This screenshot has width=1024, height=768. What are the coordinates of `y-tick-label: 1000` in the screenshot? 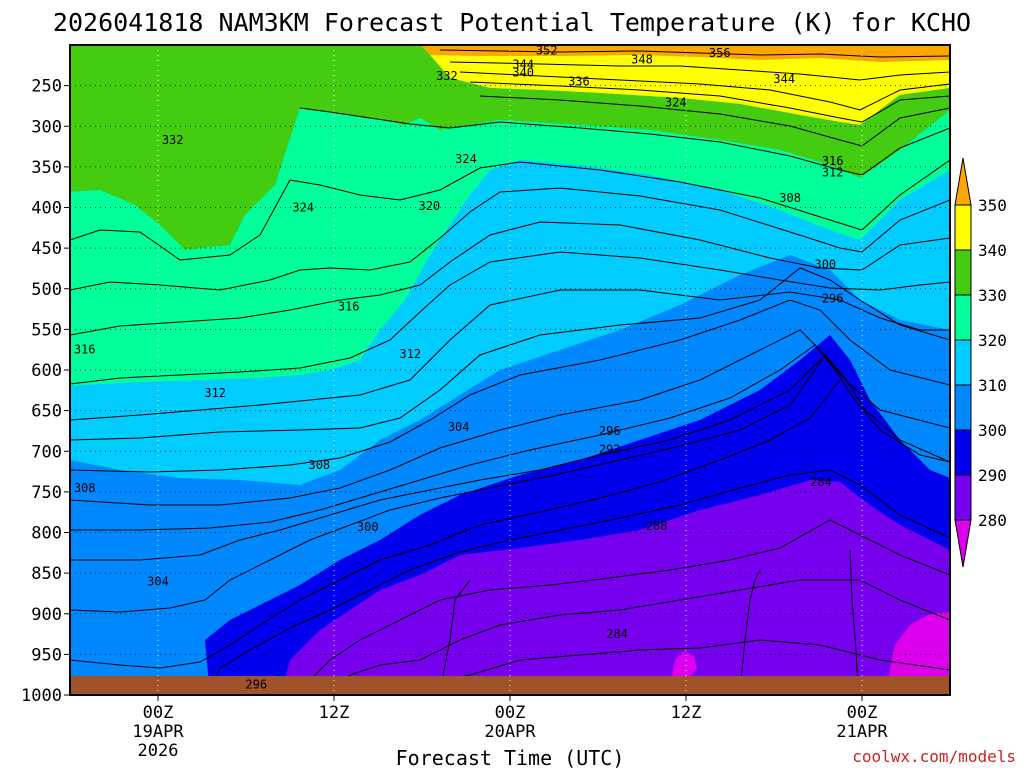 It's located at (41, 696).